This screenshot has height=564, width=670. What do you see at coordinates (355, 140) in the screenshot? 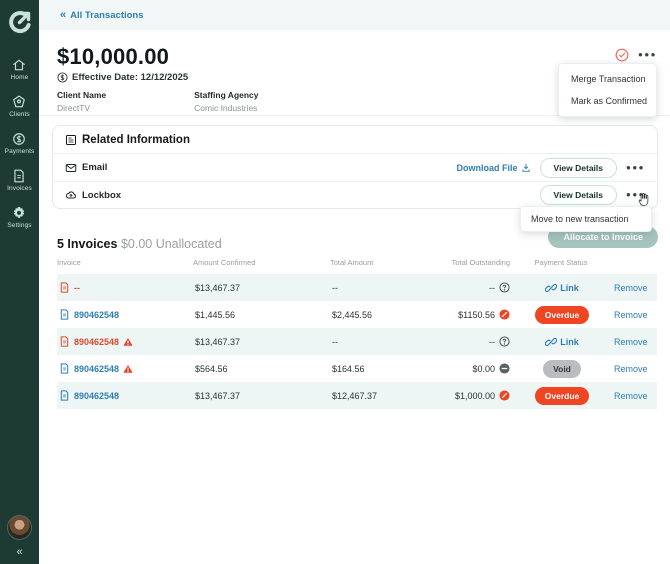
I see `related-information-header: Related Information` at bounding box center [355, 140].